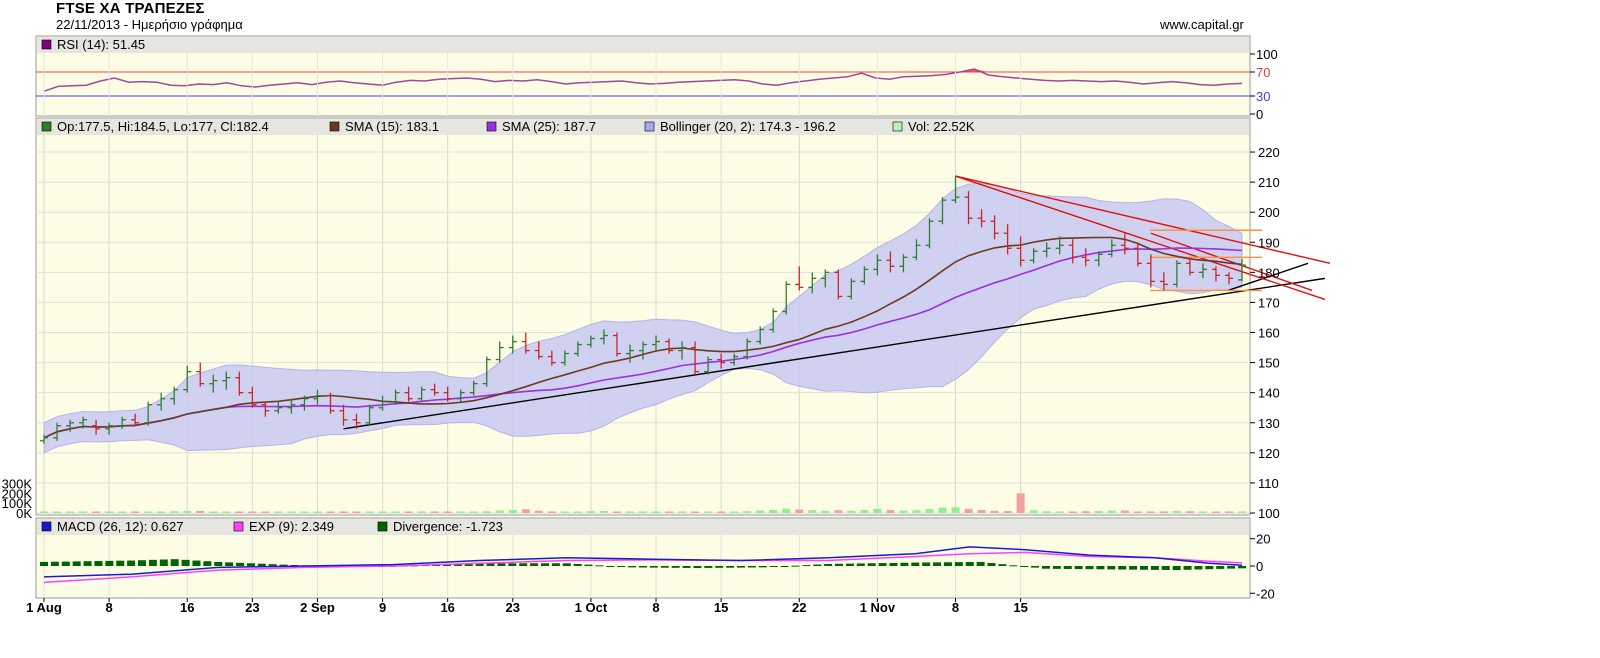 The width and height of the screenshot is (1600, 658). Describe the element at coordinates (643, 80) in the screenshot. I see `rsi-line` at that location.